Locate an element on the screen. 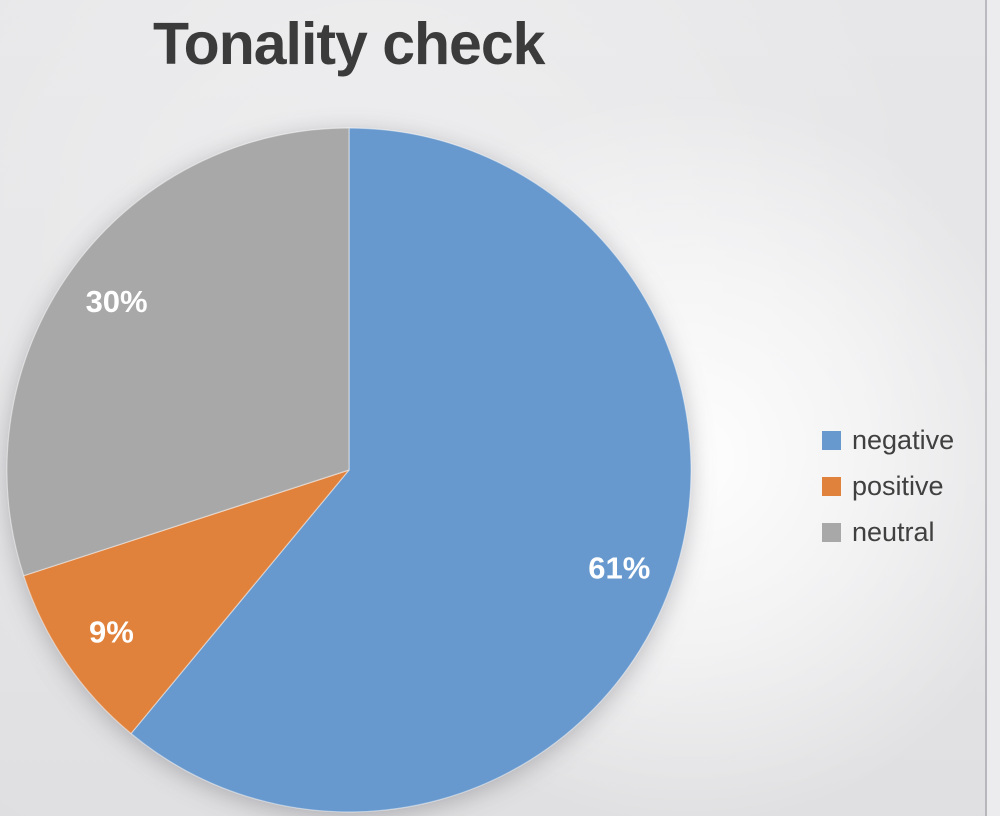  legend-label-negative: negative is located at coordinates (903, 439).